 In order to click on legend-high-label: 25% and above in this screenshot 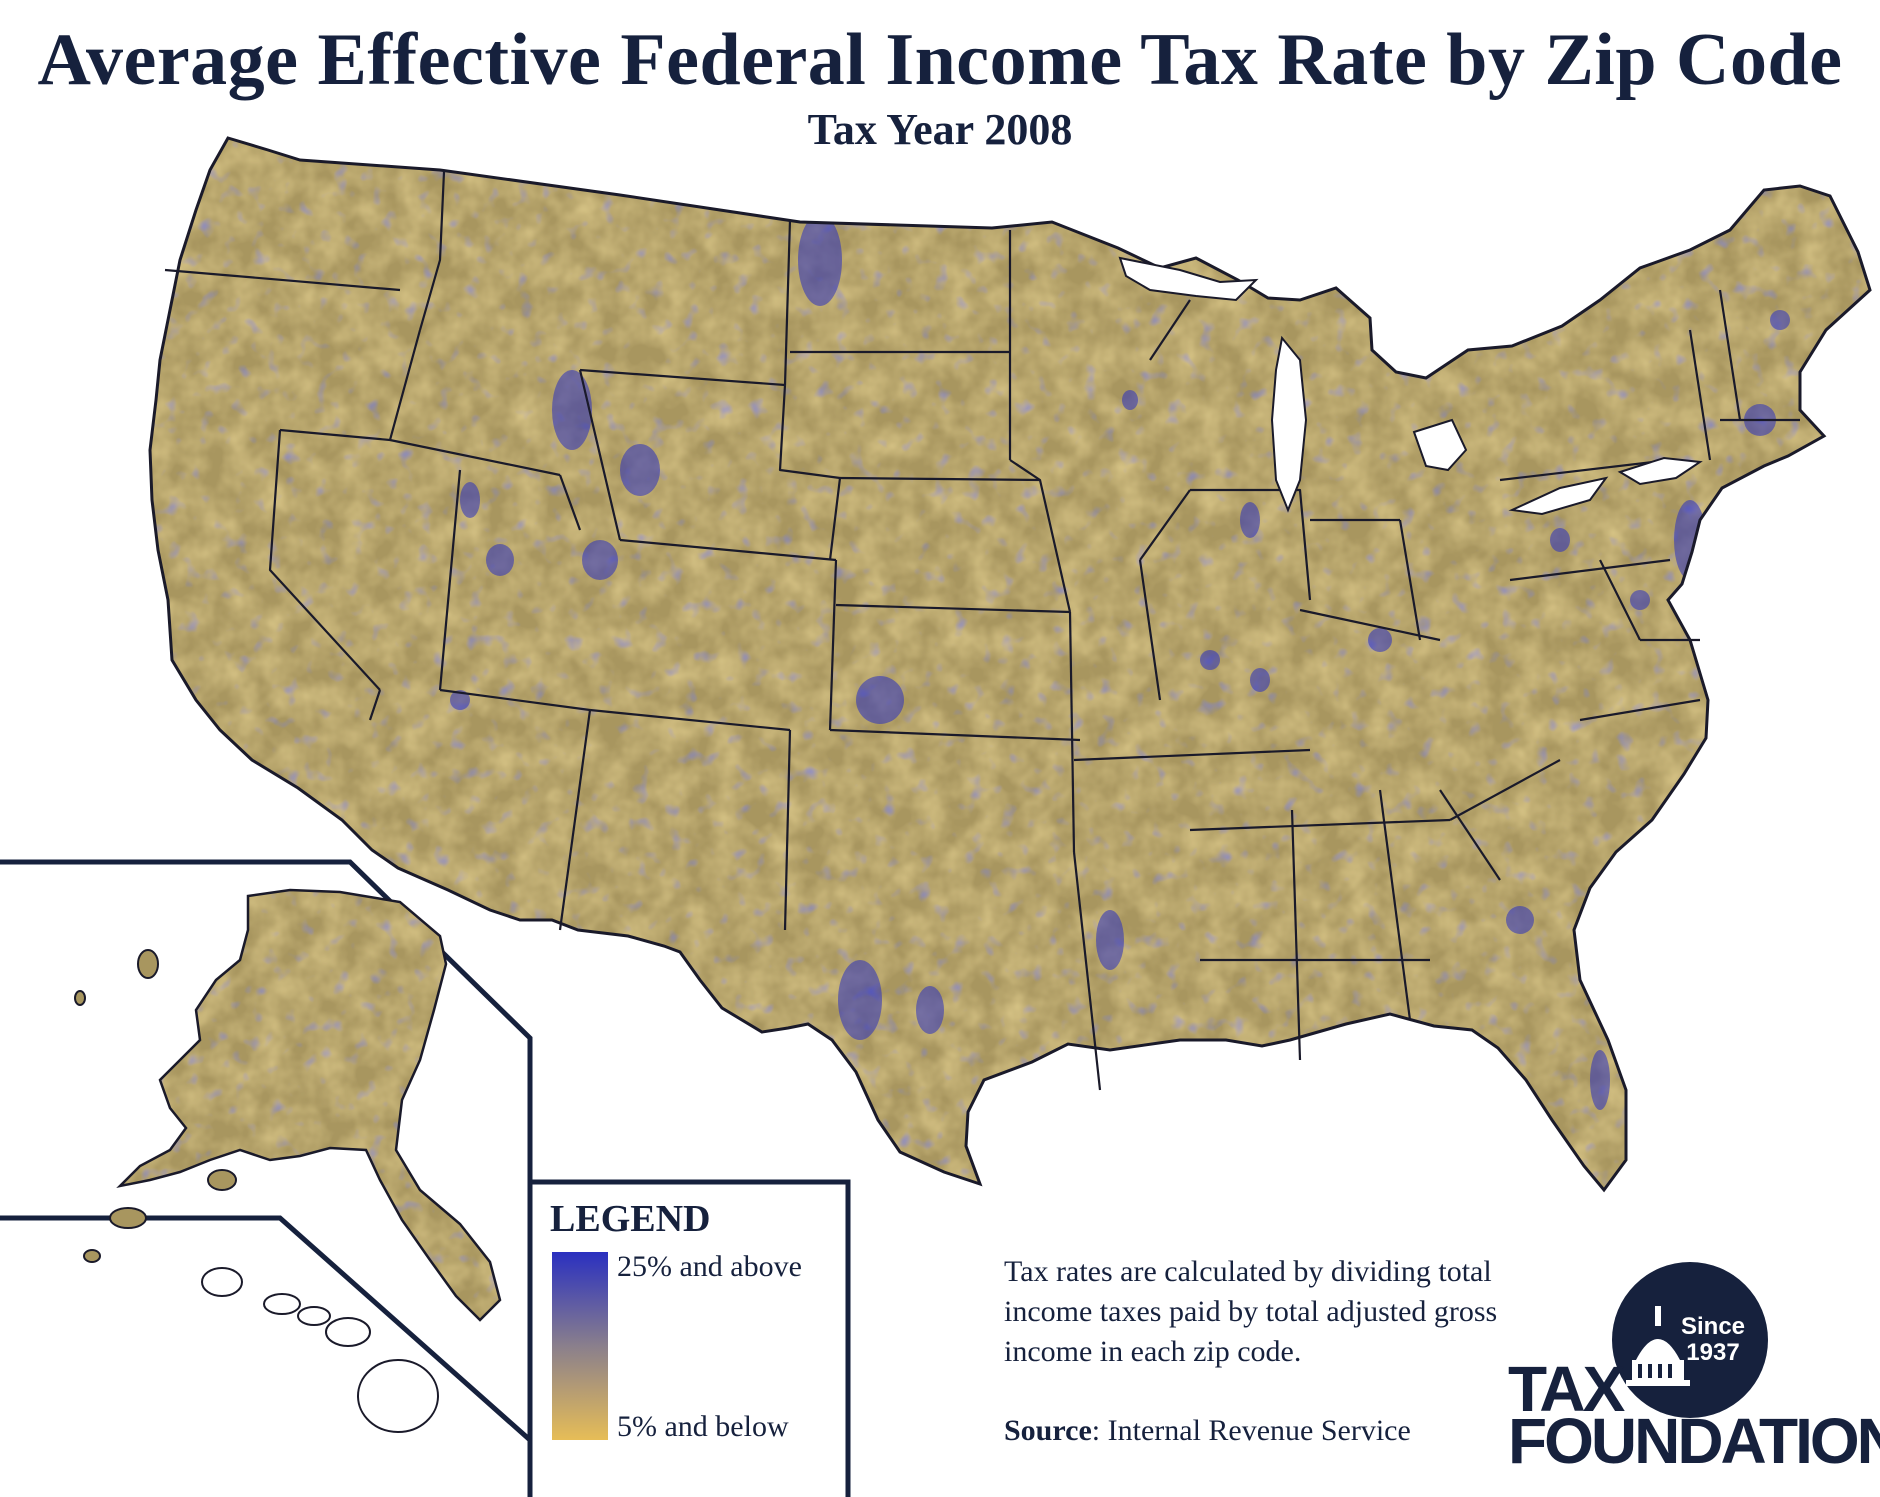, I will do `click(709, 1266)`.